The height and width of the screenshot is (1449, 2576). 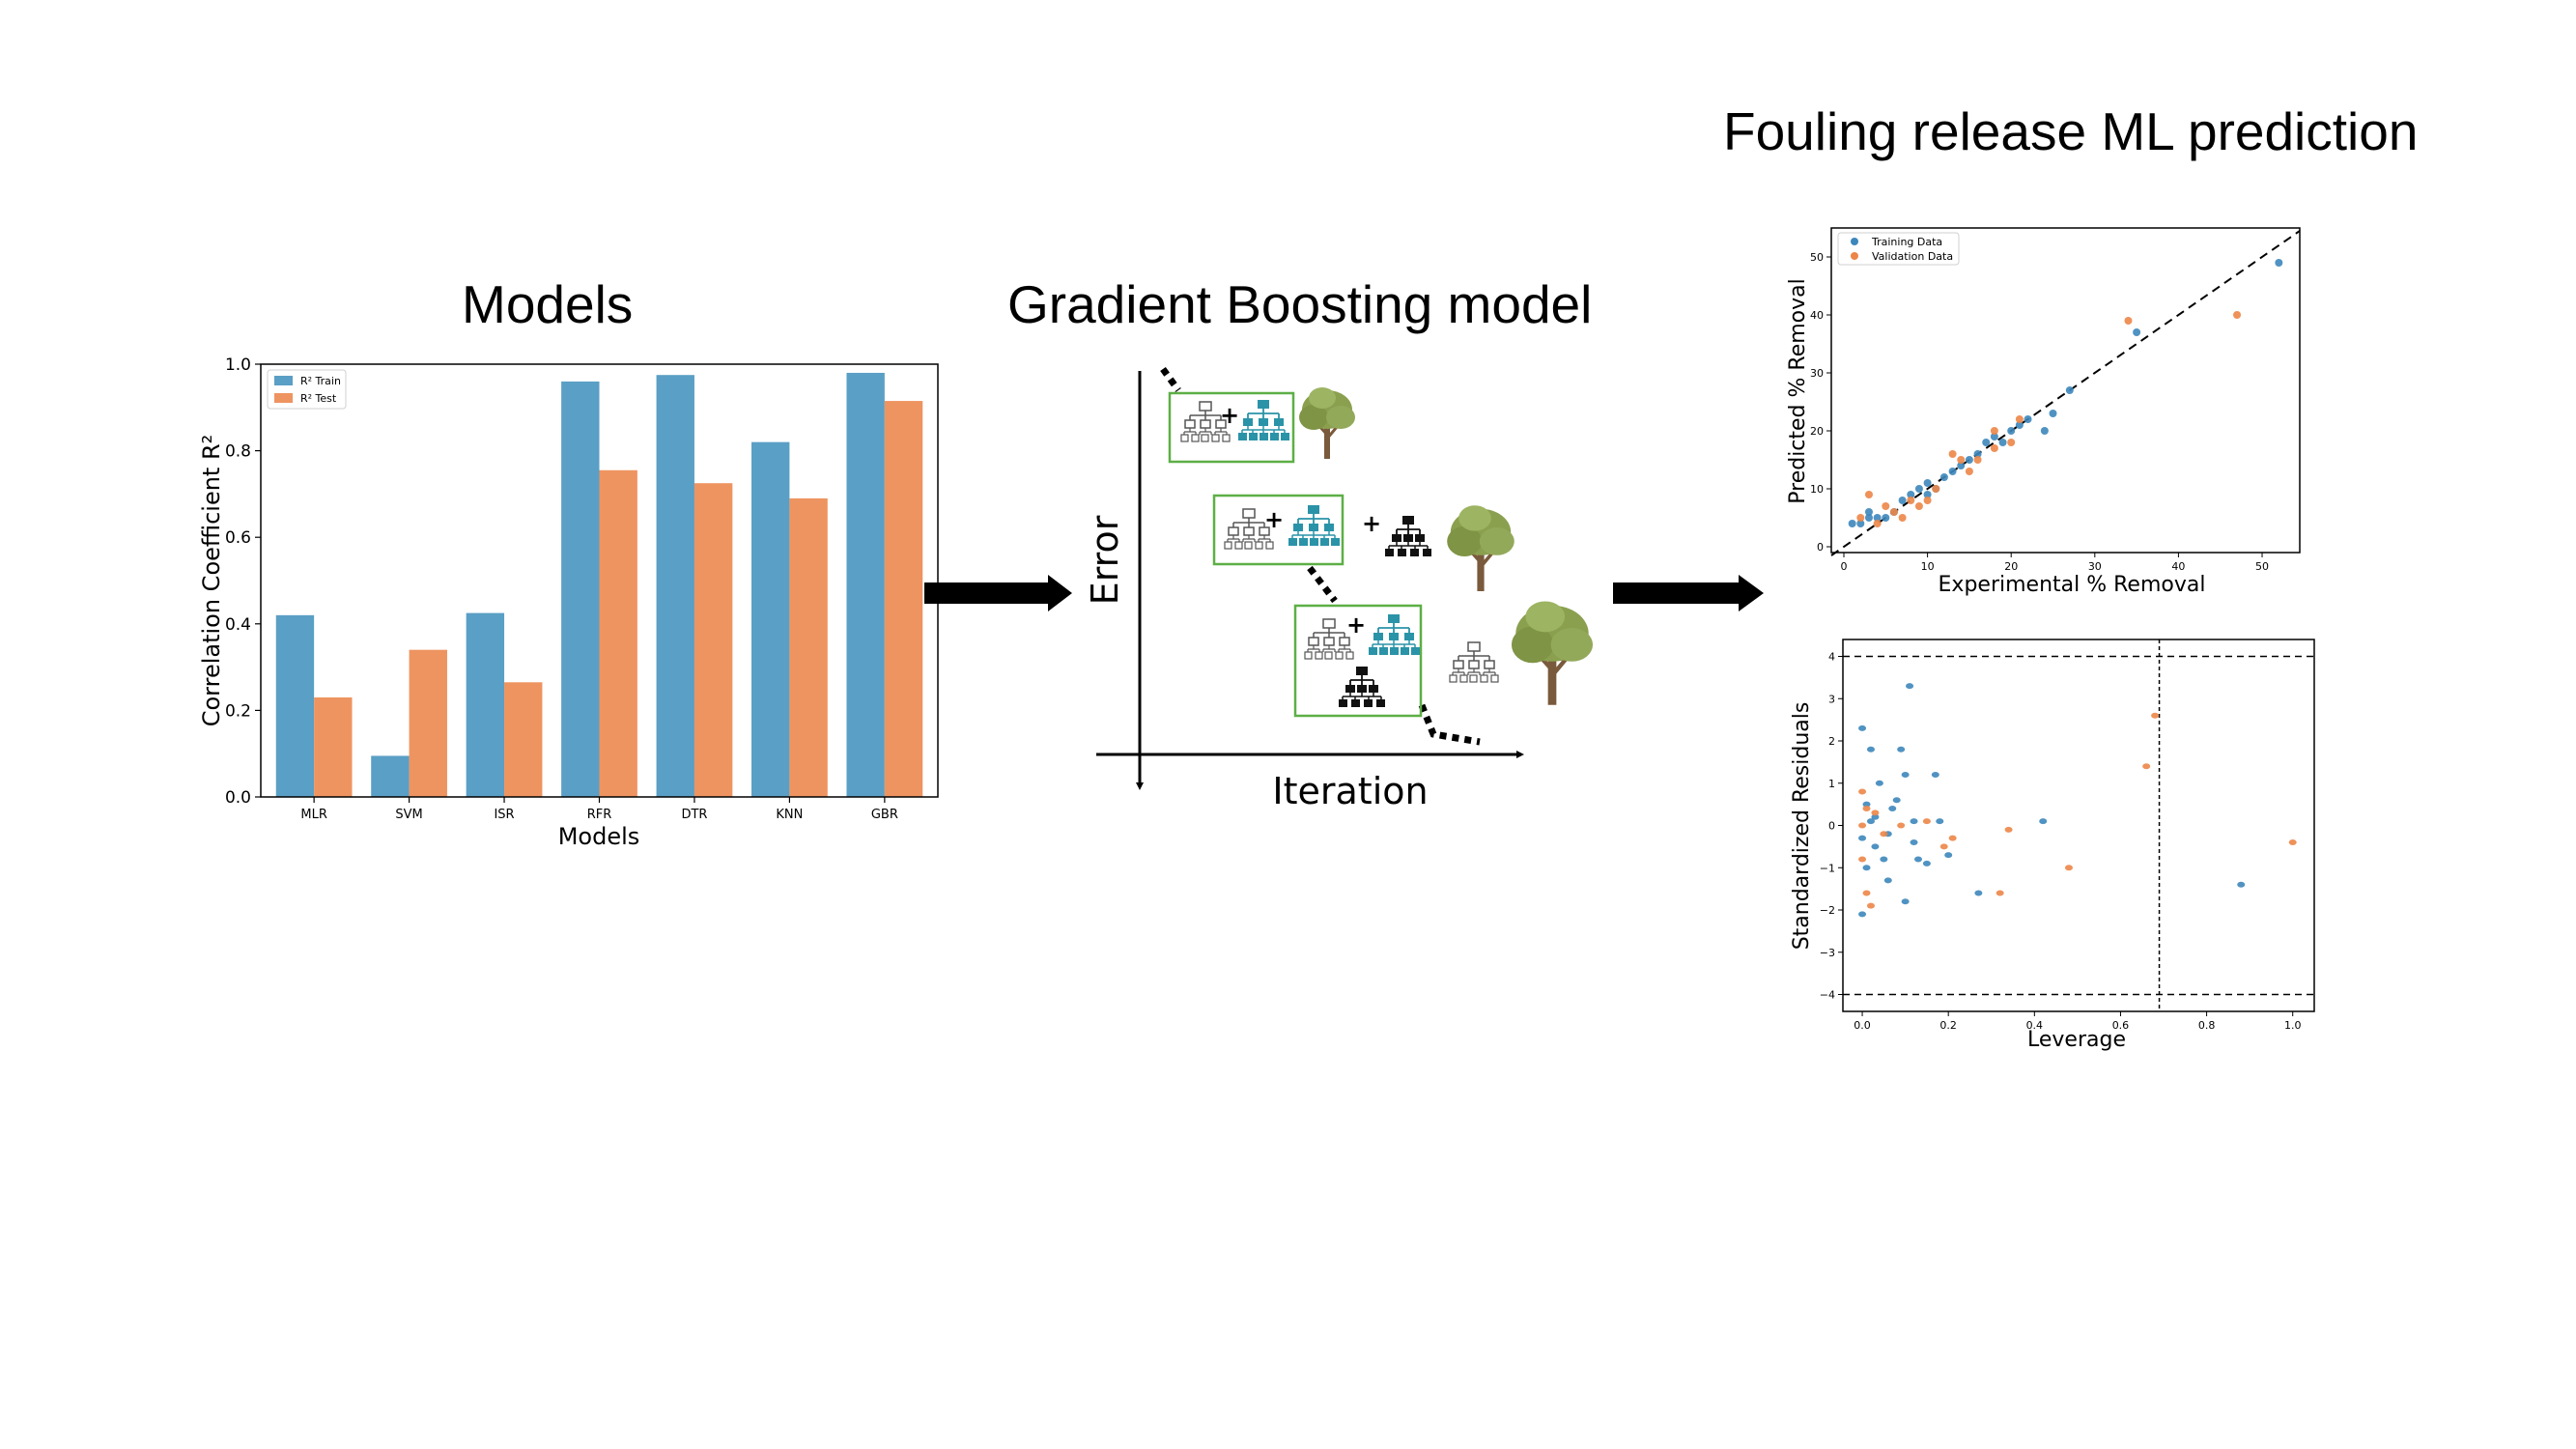 I want to click on x-tick-label: 0.2, so click(x=1948, y=1025).